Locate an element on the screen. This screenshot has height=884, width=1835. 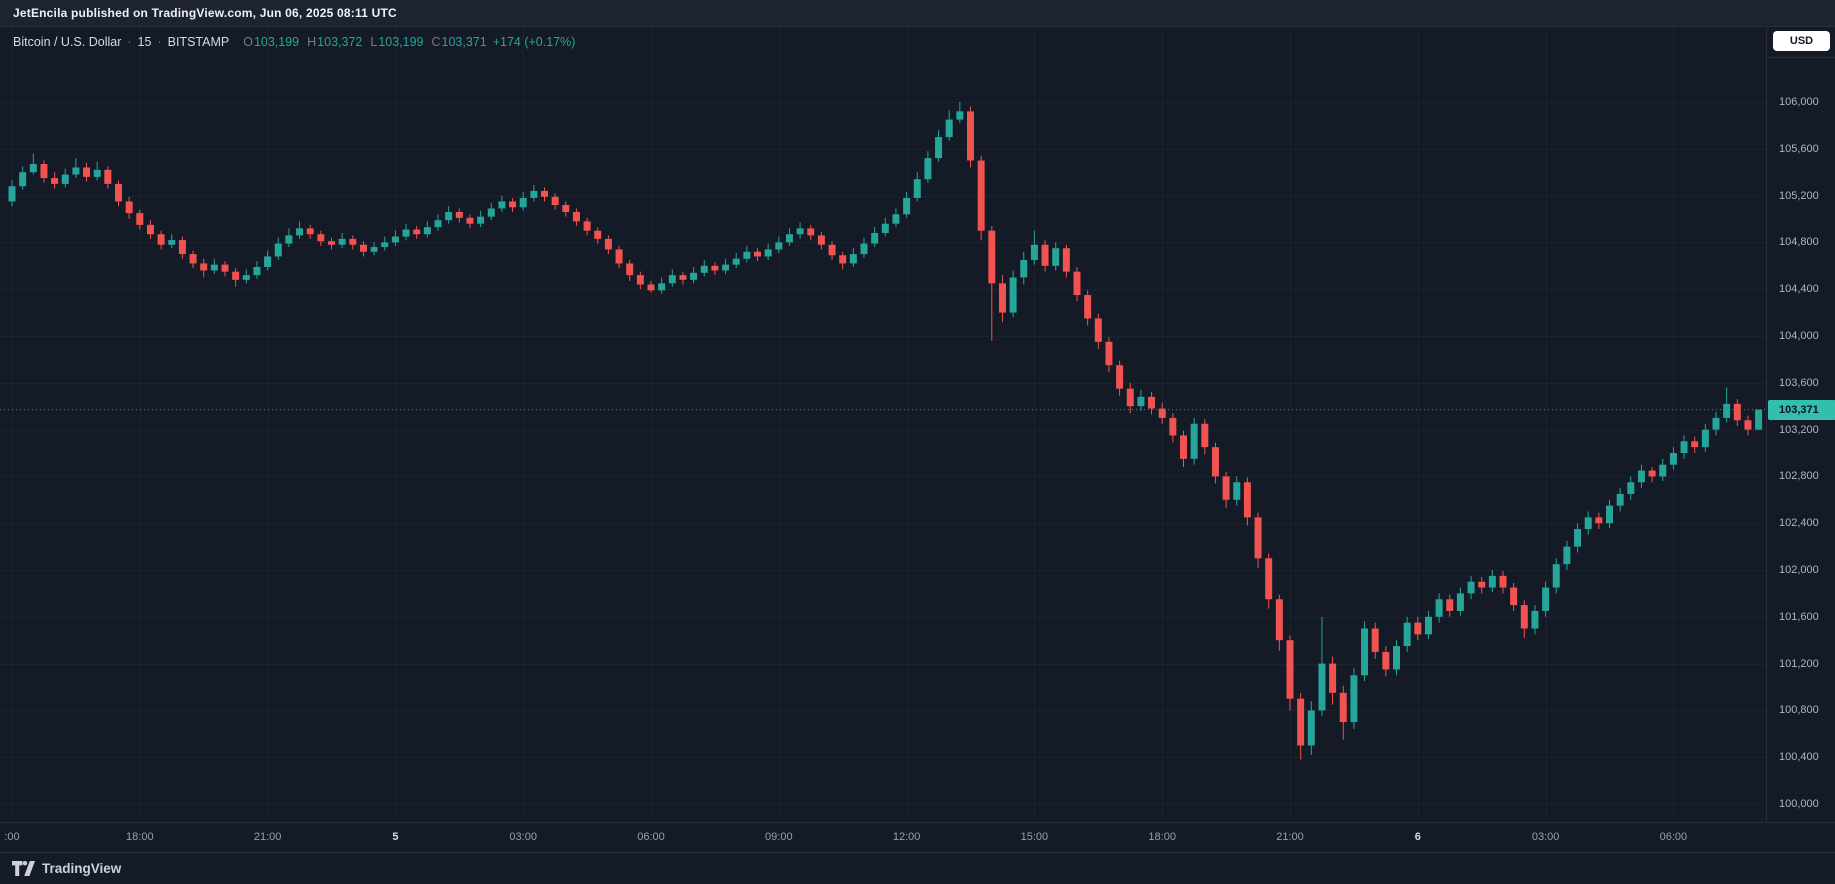
interval-label: 15 is located at coordinates (144, 42).